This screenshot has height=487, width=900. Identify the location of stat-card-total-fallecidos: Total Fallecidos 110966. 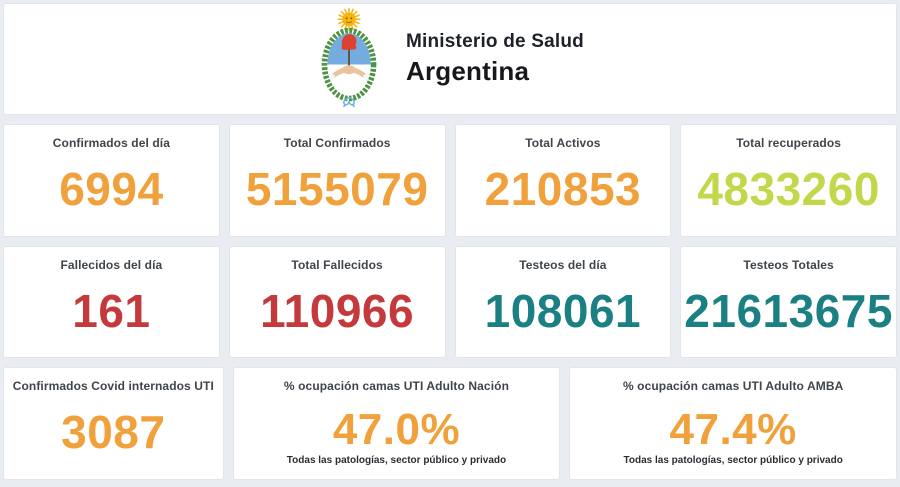
(337, 302).